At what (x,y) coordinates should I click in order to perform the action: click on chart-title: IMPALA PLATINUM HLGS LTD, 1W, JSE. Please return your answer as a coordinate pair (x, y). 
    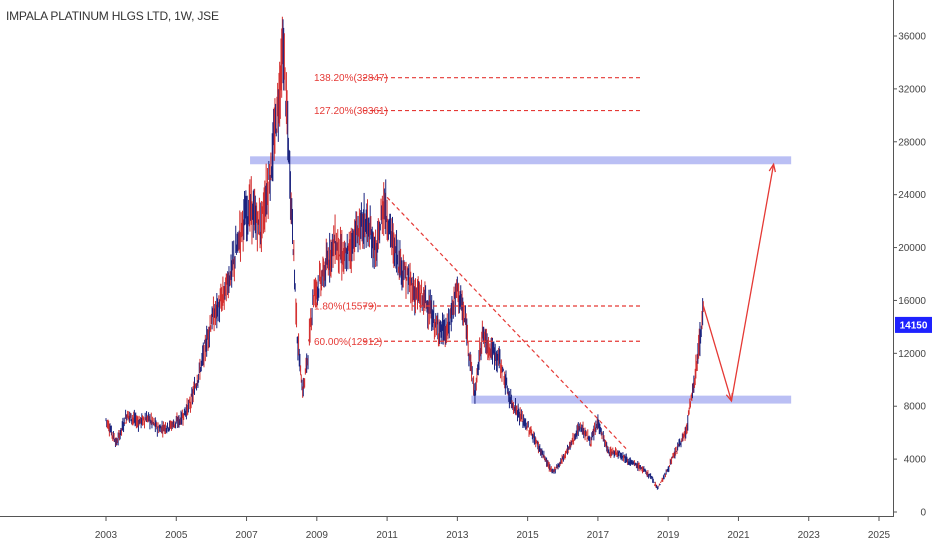
    Looking at the image, I should click on (112, 16).